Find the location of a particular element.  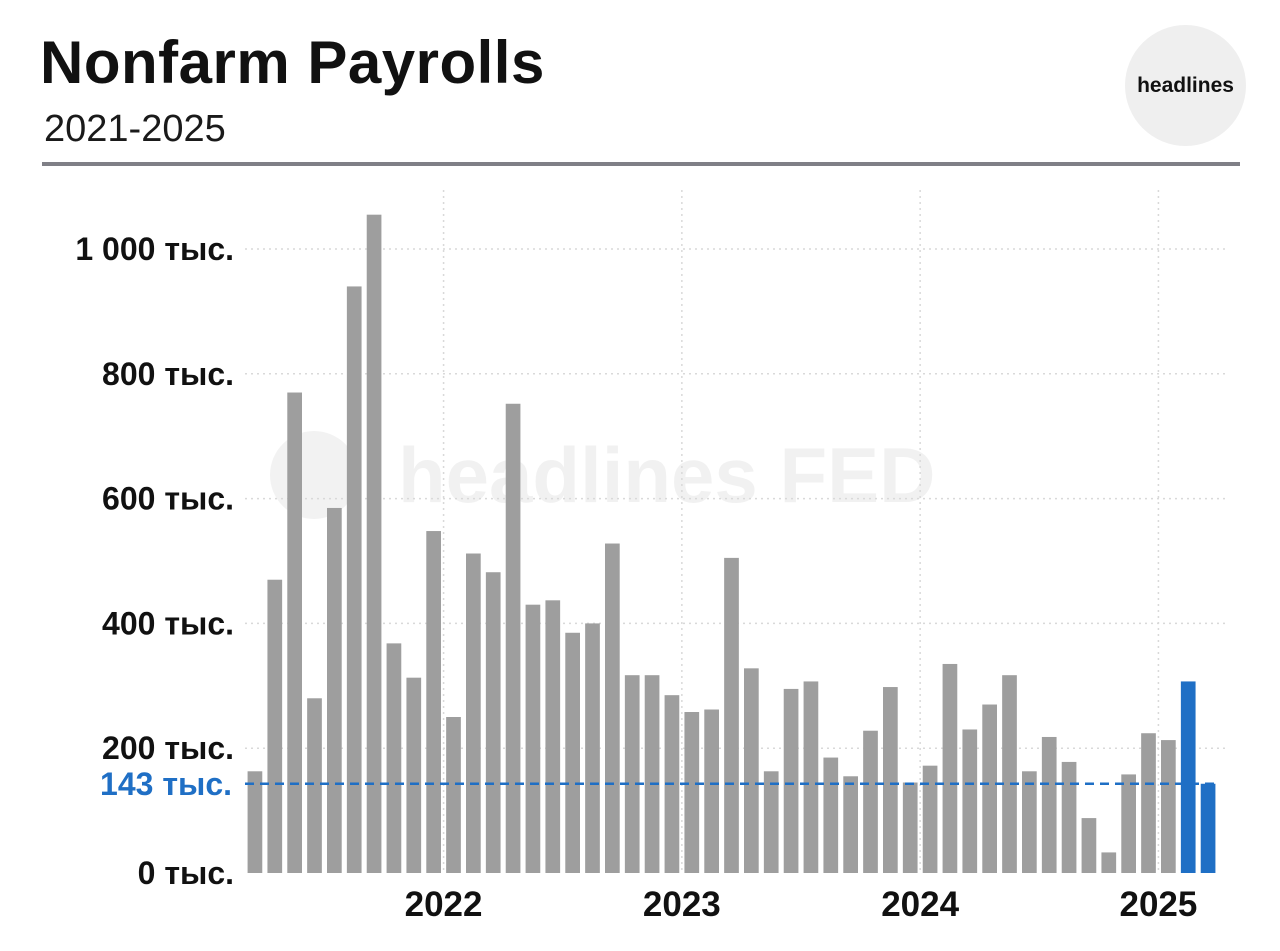

y-tick-label-0: 0 тыс. is located at coordinates (186, 873).